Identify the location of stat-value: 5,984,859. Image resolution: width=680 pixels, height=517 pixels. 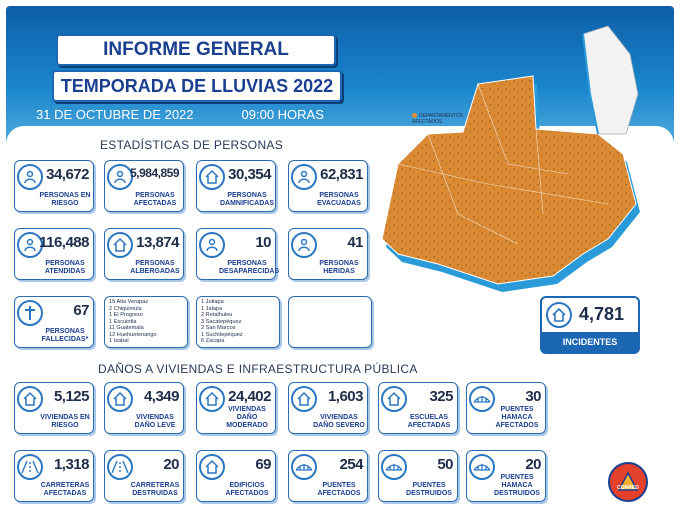
(154, 173).